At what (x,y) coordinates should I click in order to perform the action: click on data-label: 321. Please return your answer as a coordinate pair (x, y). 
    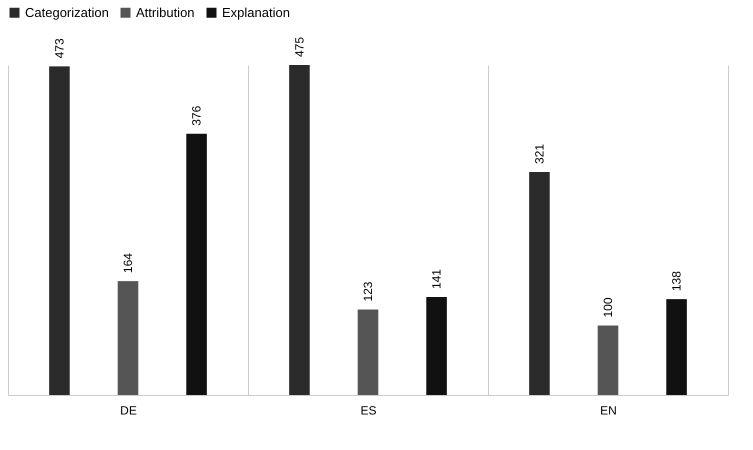
    Looking at the image, I should click on (539, 154).